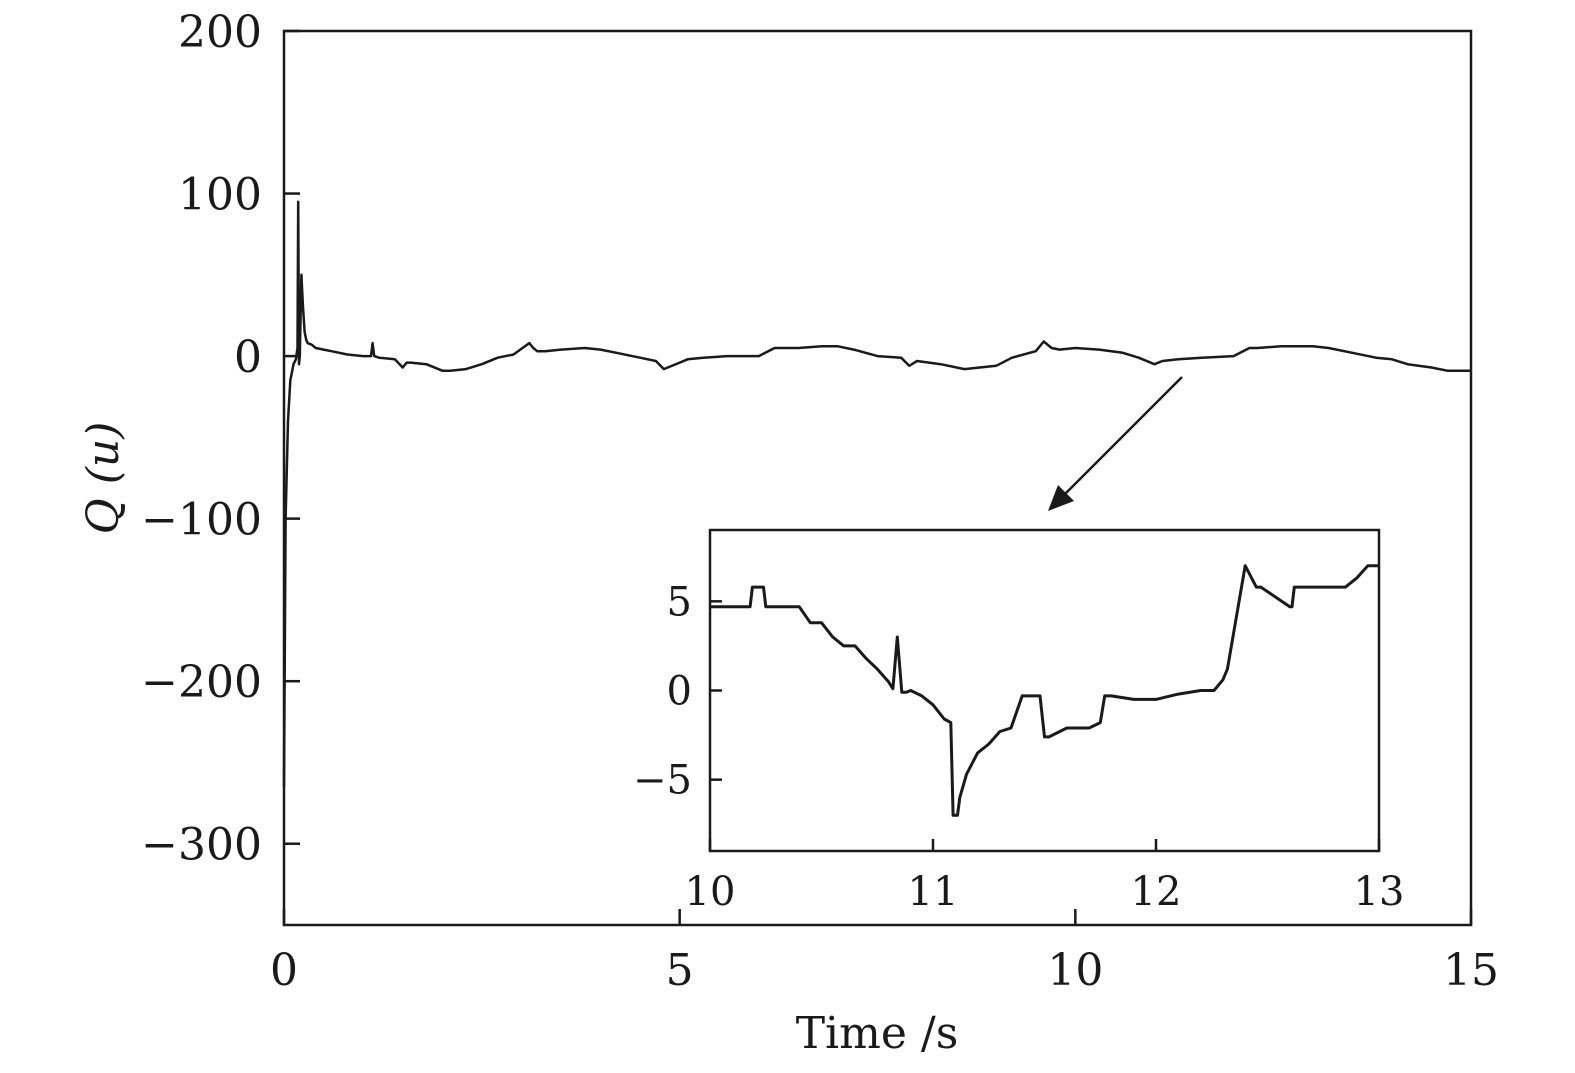  Describe the element at coordinates (1471, 970) in the screenshot. I see `main-x-tick-label: 15` at that location.